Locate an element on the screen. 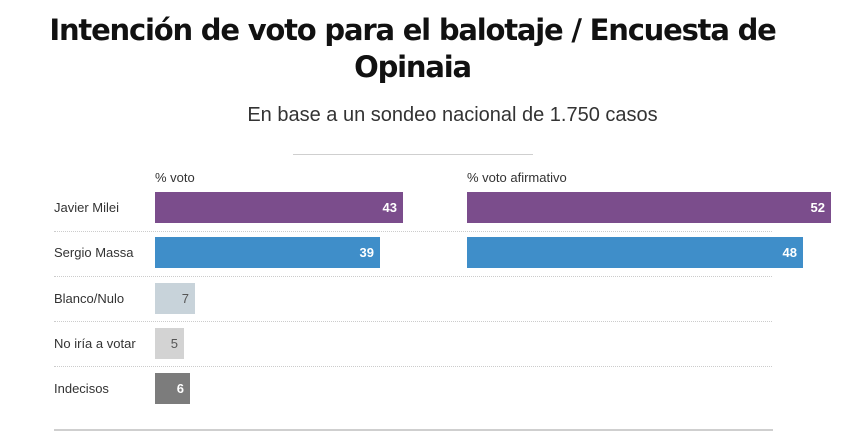 The image size is (861, 433). panel-header-voto-afirmativo: % voto afirmativo is located at coordinates (517, 177).